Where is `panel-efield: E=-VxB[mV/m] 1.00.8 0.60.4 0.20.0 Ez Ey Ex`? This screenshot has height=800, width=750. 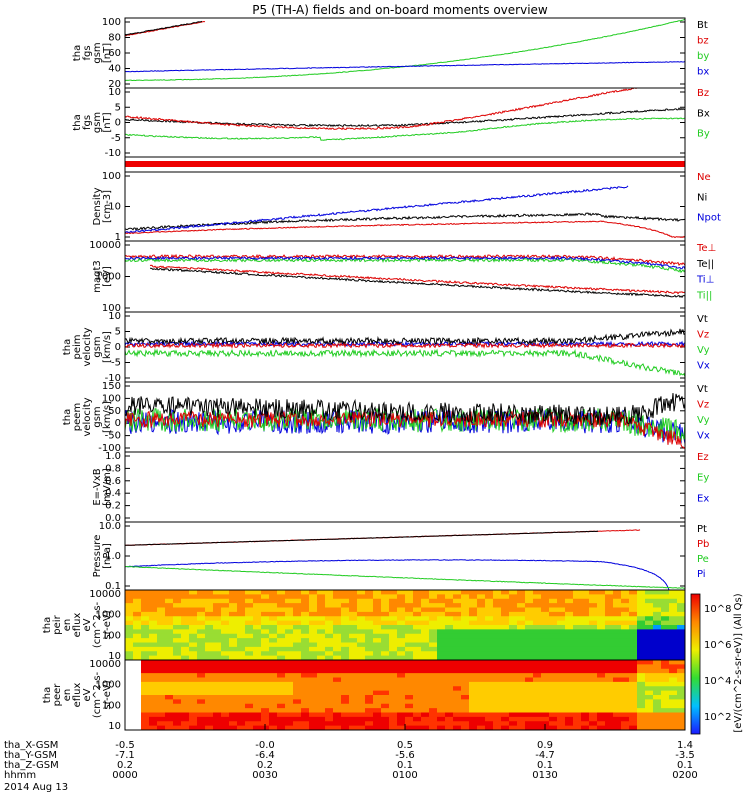 panel-efield: E=-VxB[mV/m] 1.00.8 0.60.4 0.20.0 Ez Ey Ex is located at coordinates (400, 487).